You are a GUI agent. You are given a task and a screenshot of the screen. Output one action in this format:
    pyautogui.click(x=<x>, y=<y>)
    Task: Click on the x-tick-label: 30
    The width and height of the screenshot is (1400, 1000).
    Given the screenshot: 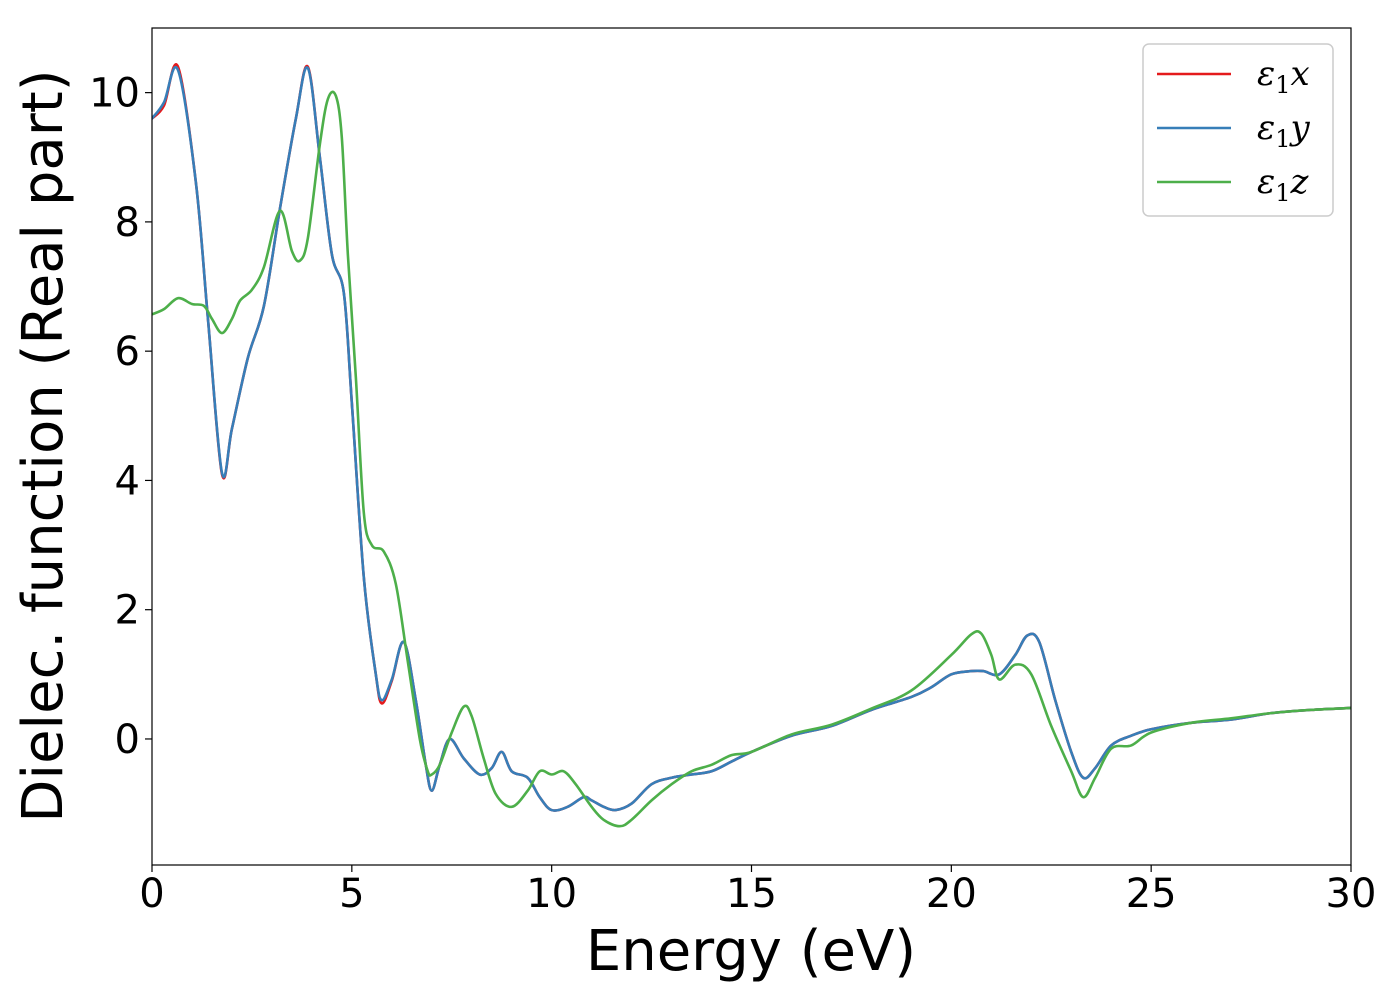 What is the action you would take?
    pyautogui.click(x=1351, y=894)
    